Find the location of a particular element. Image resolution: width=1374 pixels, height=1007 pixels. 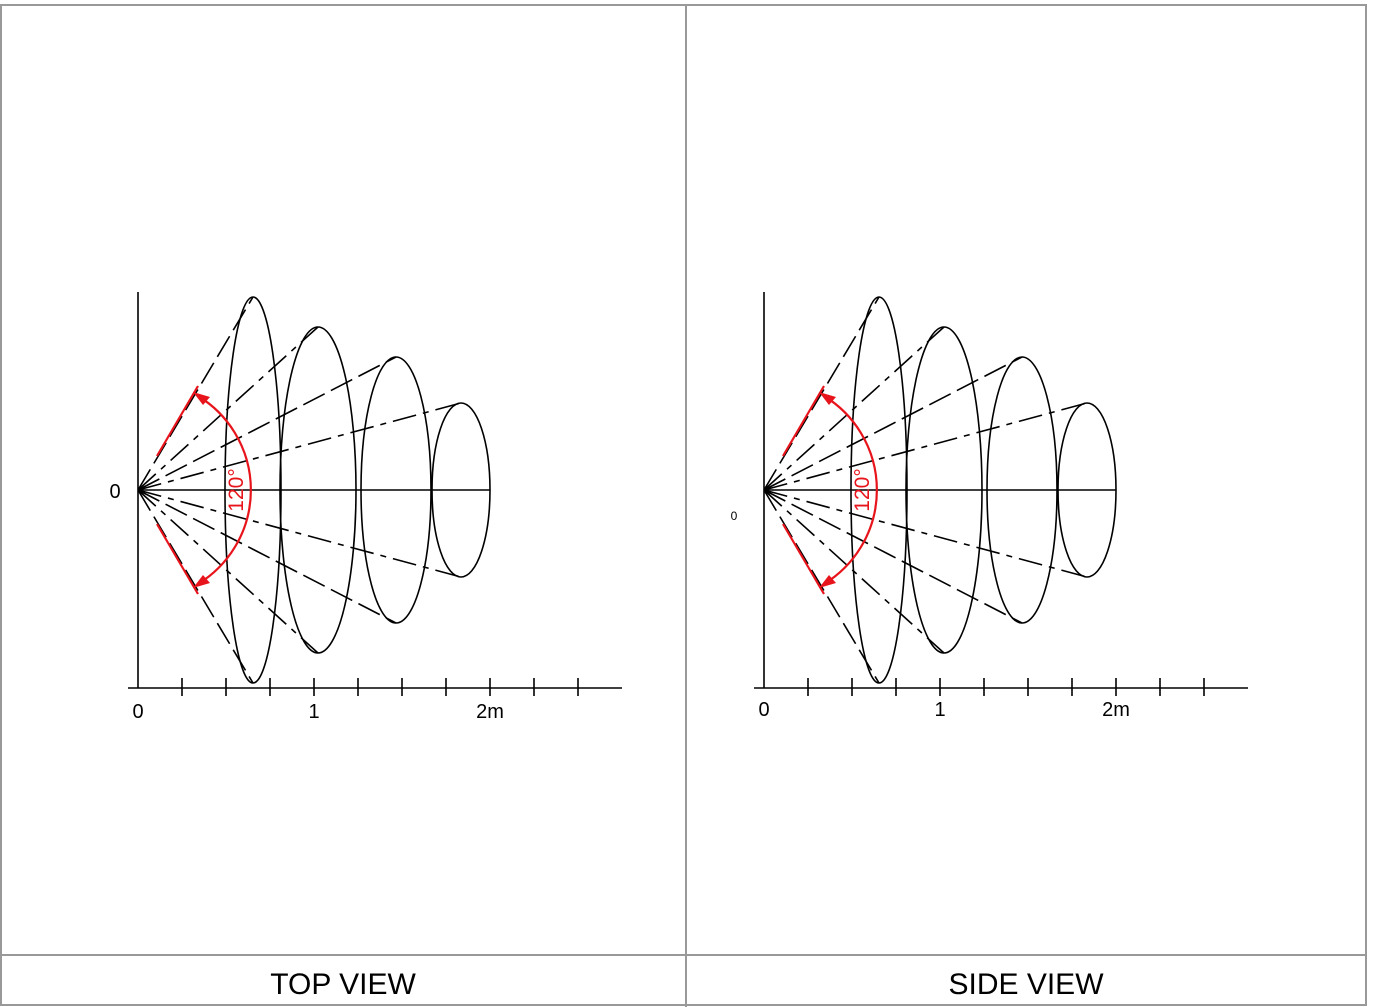

top-view-diagram is located at coordinates (375, 494).